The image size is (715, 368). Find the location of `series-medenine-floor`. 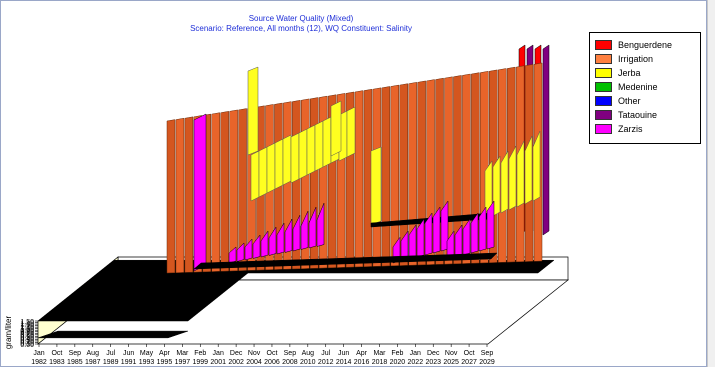

series-medenine-floor is located at coordinates (345, 261).